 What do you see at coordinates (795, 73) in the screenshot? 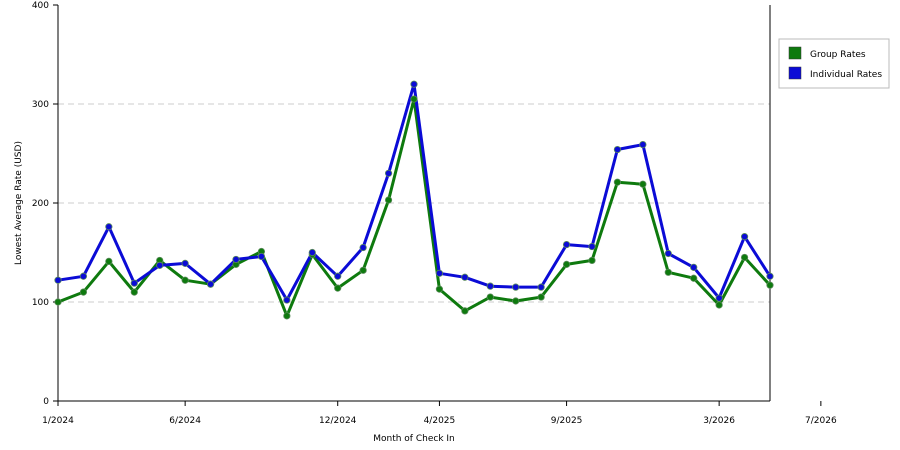
I see `legend-swatch-individual-rates` at bounding box center [795, 73].